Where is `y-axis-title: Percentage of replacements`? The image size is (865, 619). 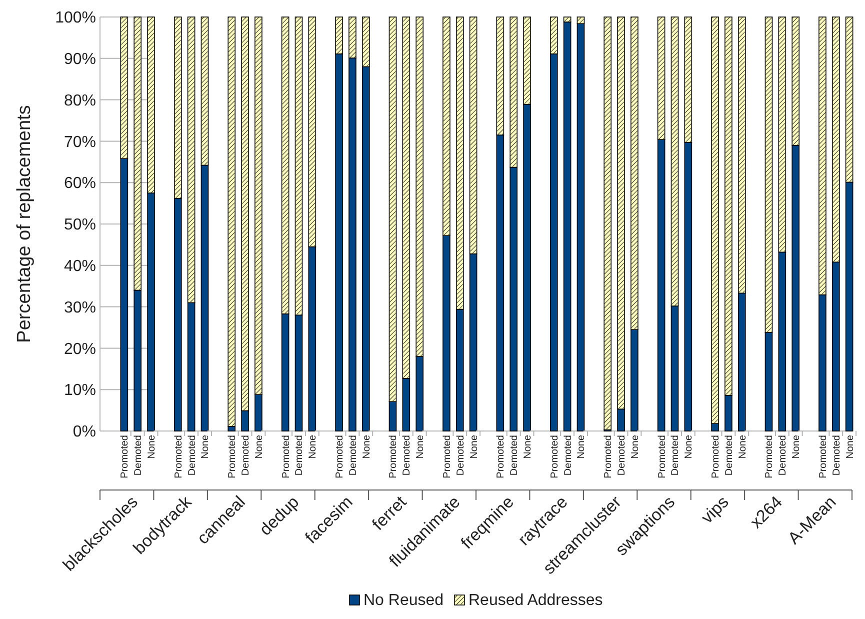 y-axis-title: Percentage of replacements is located at coordinates (24, 224).